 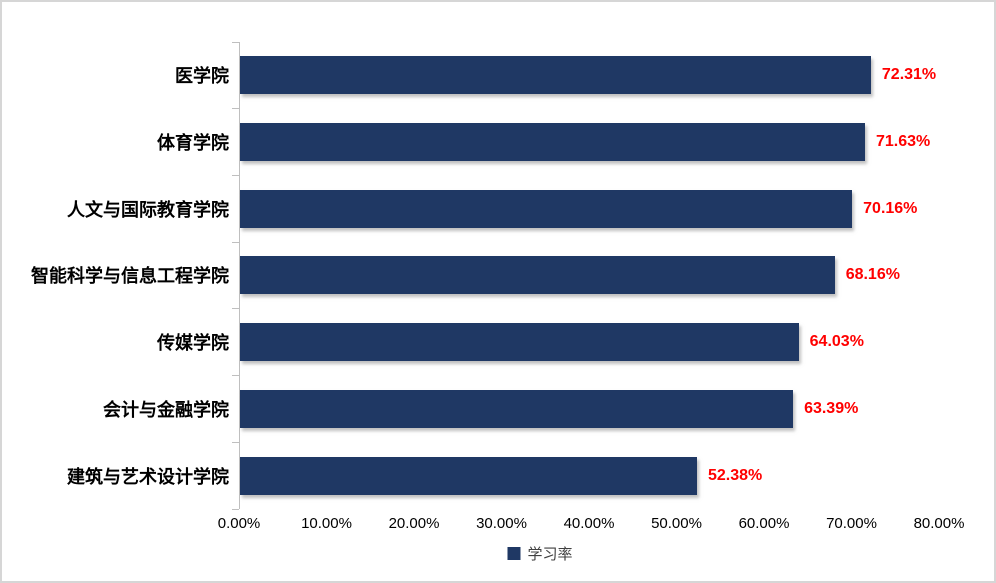 What do you see at coordinates (872, 275) in the screenshot?
I see `value-label: 68.16%` at bounding box center [872, 275].